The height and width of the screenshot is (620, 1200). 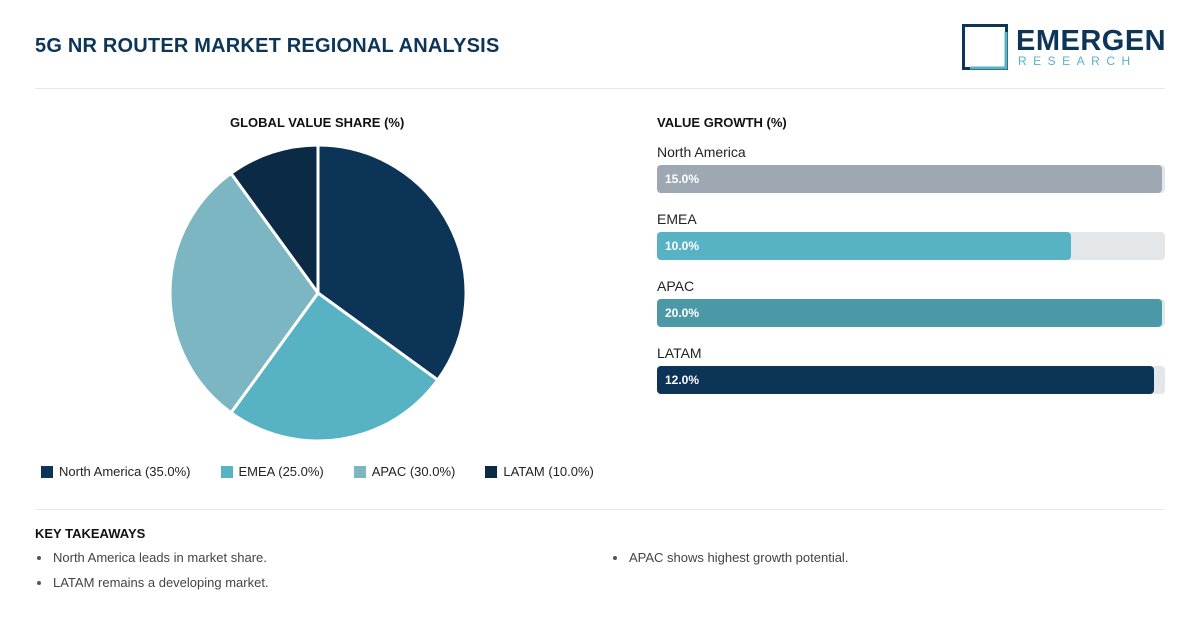 I want to click on legend-item-latam: LATAM (10.0%), so click(x=539, y=471).